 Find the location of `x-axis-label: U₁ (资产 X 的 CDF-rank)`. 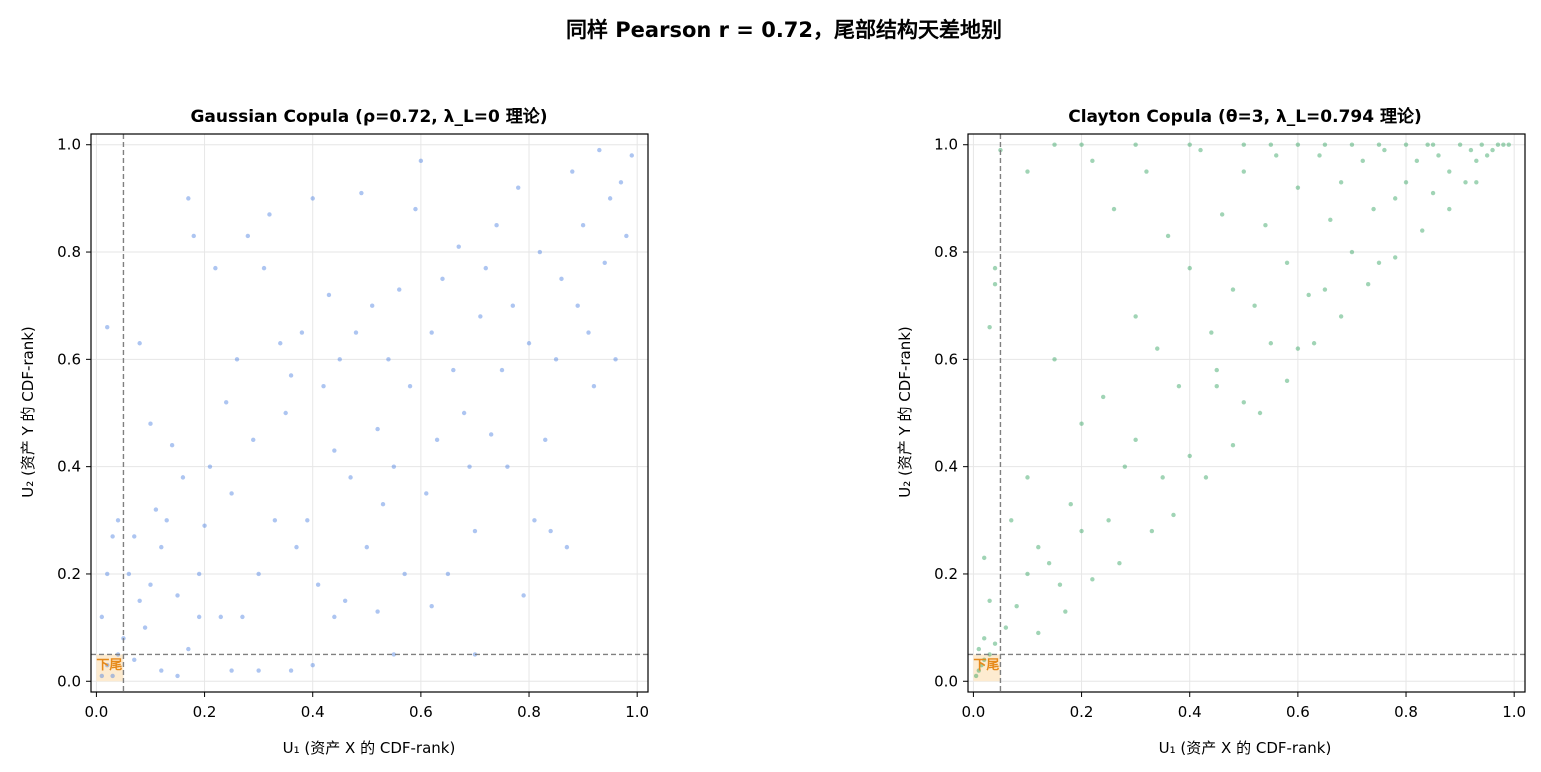

x-axis-label: U₁ (资产 X 的 CDF-rank) is located at coordinates (369, 748).